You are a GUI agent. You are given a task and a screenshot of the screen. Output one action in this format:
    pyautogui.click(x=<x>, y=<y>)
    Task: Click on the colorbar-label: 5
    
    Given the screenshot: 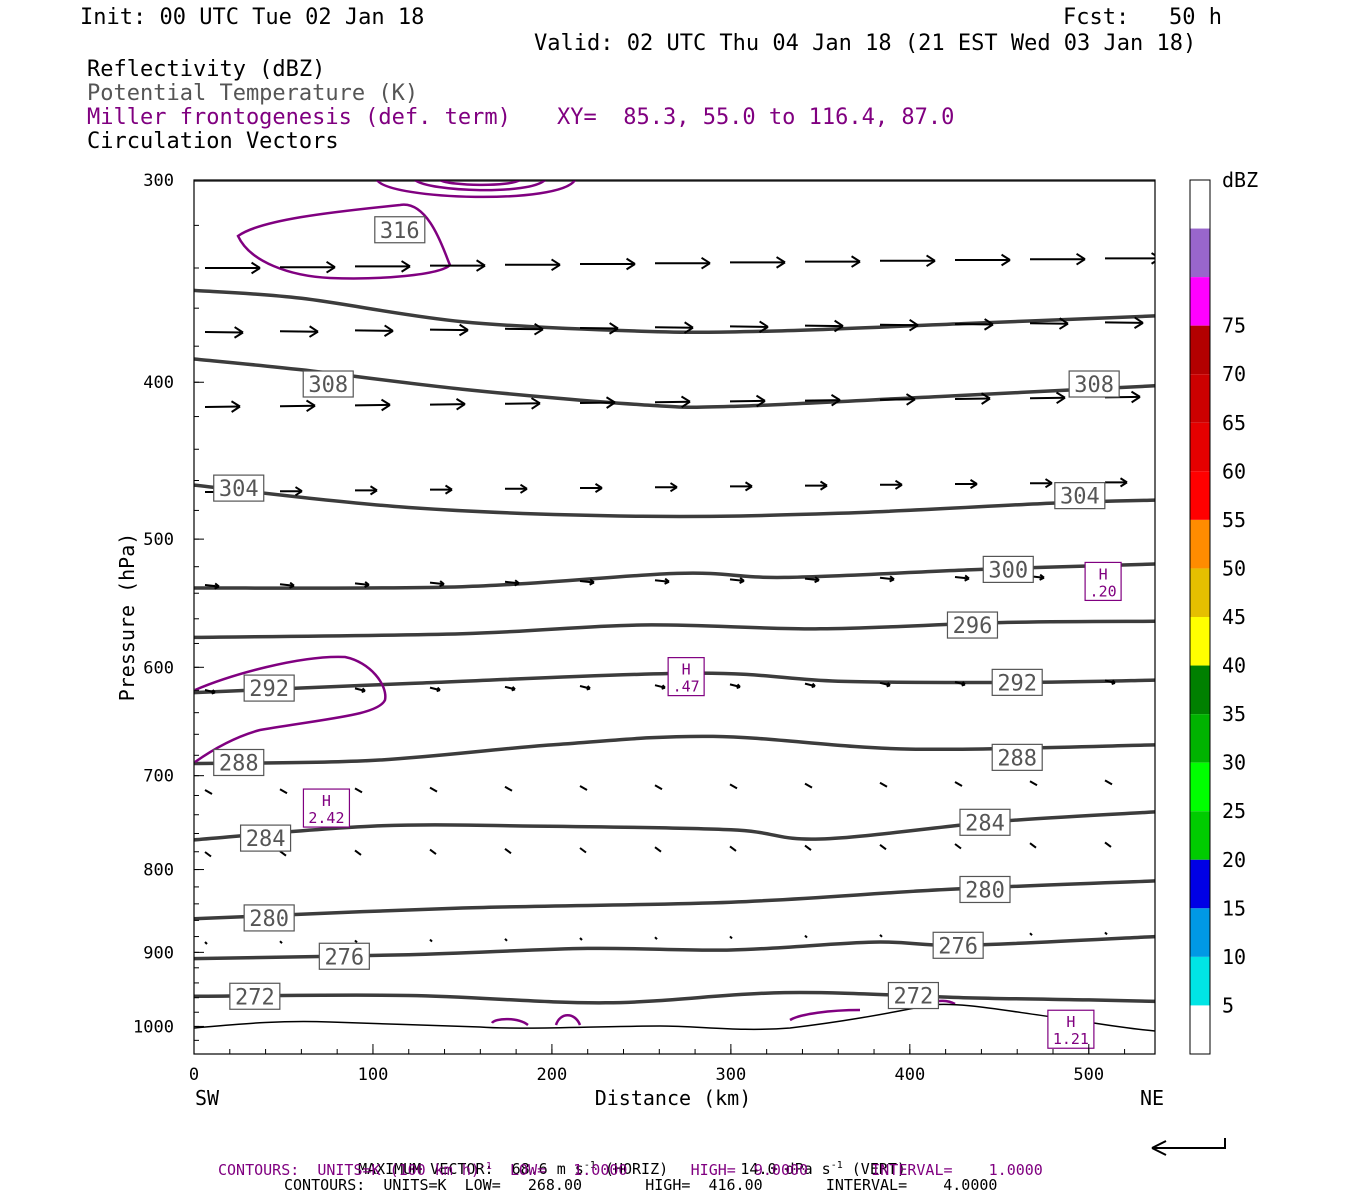 What is the action you would take?
    pyautogui.click(x=1228, y=1005)
    